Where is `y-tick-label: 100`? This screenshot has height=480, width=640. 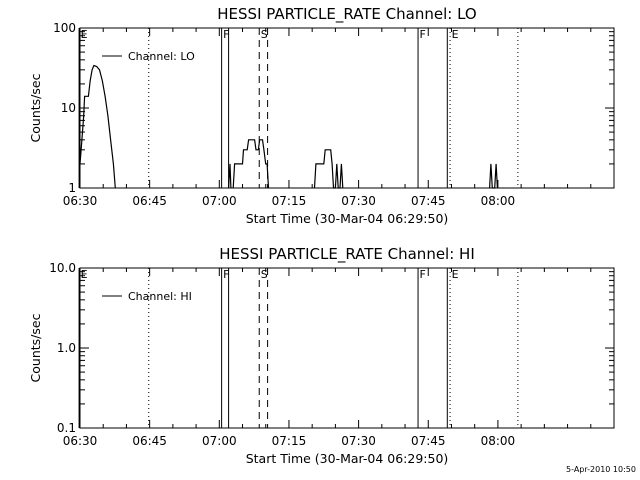
y-tick-label: 100 is located at coordinates (64, 28).